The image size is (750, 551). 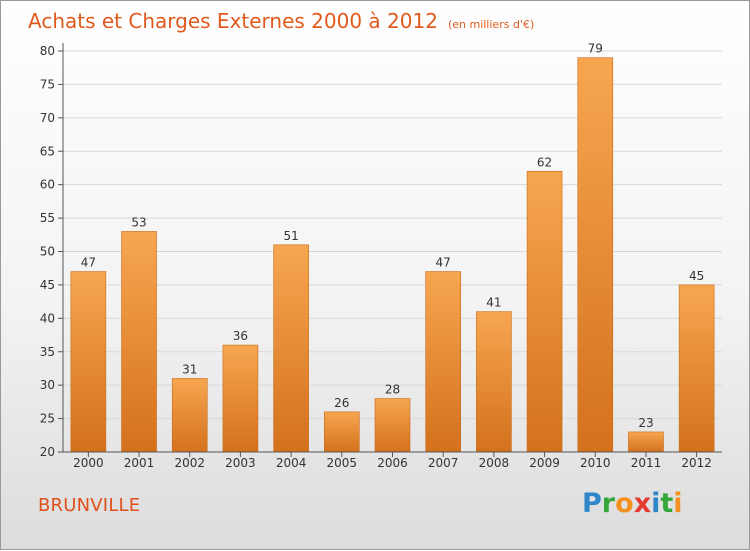 What do you see at coordinates (696, 368) in the screenshot?
I see `bar-2012` at bounding box center [696, 368].